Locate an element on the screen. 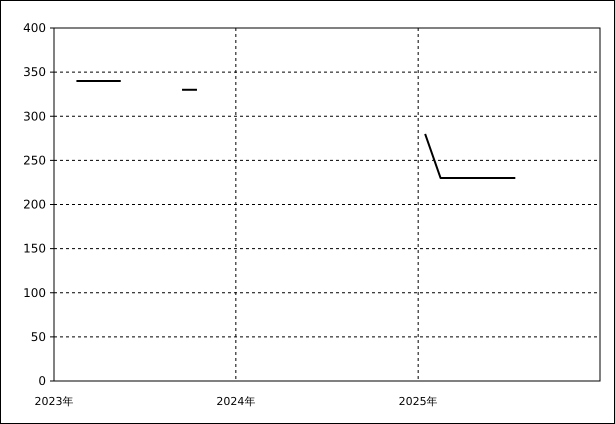 The height and width of the screenshot is (424, 615). y-tick-label: 200 is located at coordinates (34, 205).